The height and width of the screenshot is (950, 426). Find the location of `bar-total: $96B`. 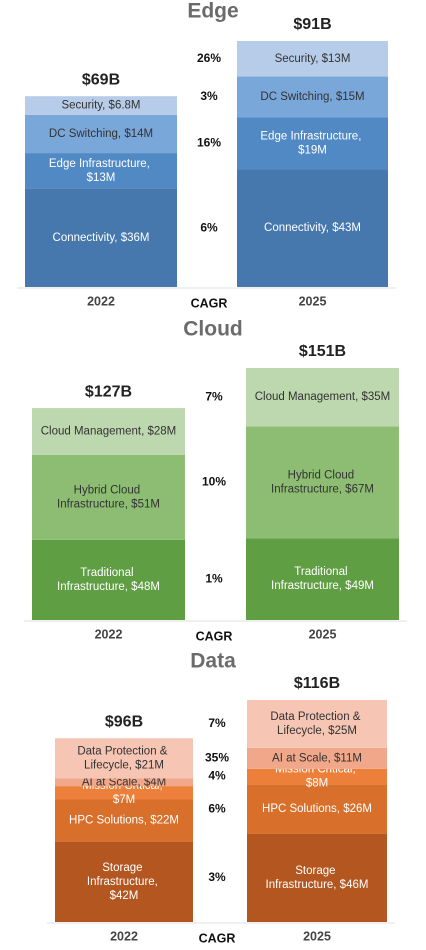

bar-total: $96B is located at coordinates (124, 721).